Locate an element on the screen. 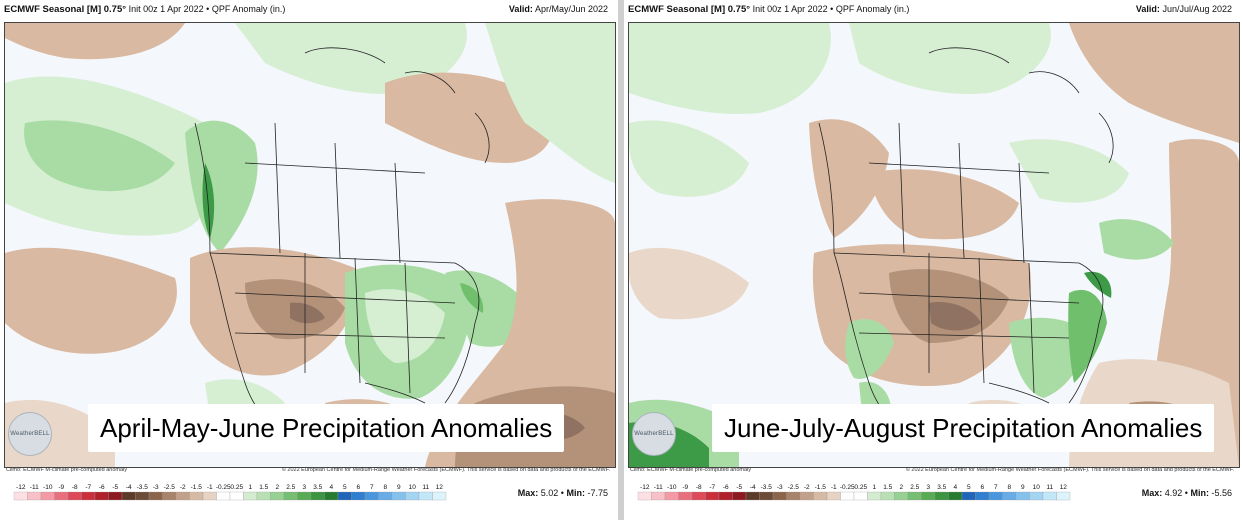 The height and width of the screenshot is (520, 1242). legend-tick-label: -4 is located at coordinates (129, 487).